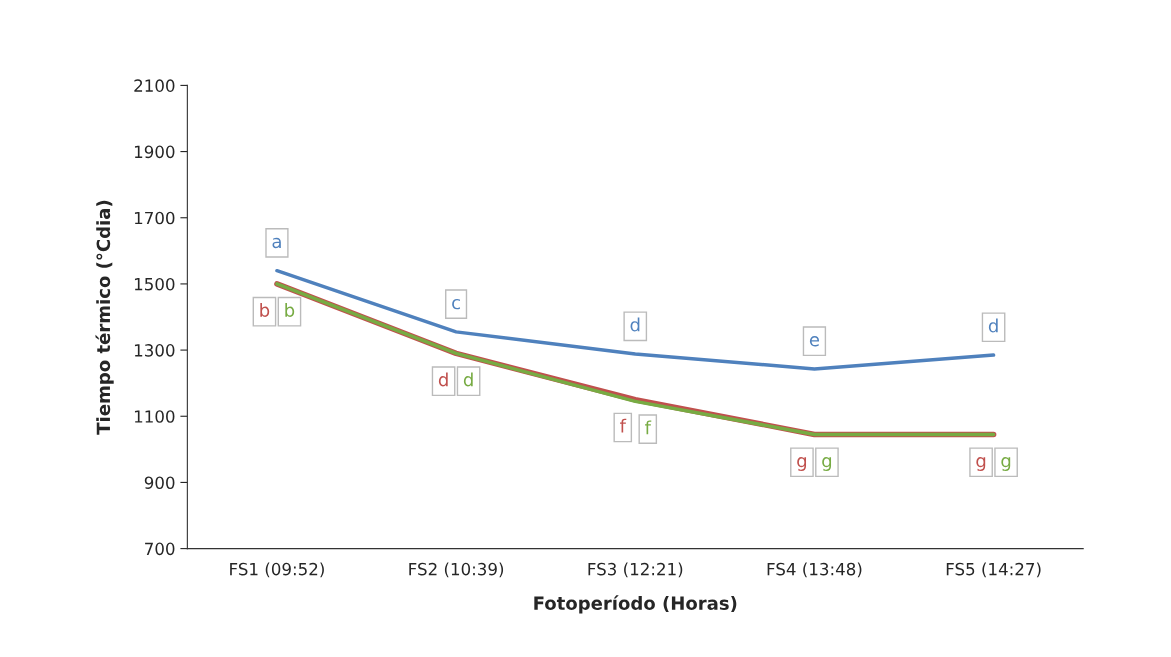 This screenshot has width=1171, height=657. I want to click on line-series, so click(635, 319).